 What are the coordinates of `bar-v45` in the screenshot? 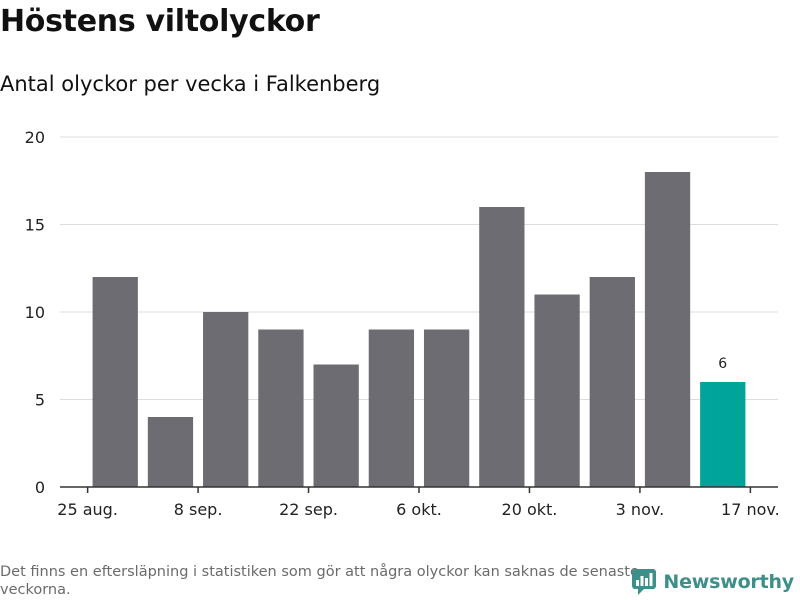 It's located at (667, 329).